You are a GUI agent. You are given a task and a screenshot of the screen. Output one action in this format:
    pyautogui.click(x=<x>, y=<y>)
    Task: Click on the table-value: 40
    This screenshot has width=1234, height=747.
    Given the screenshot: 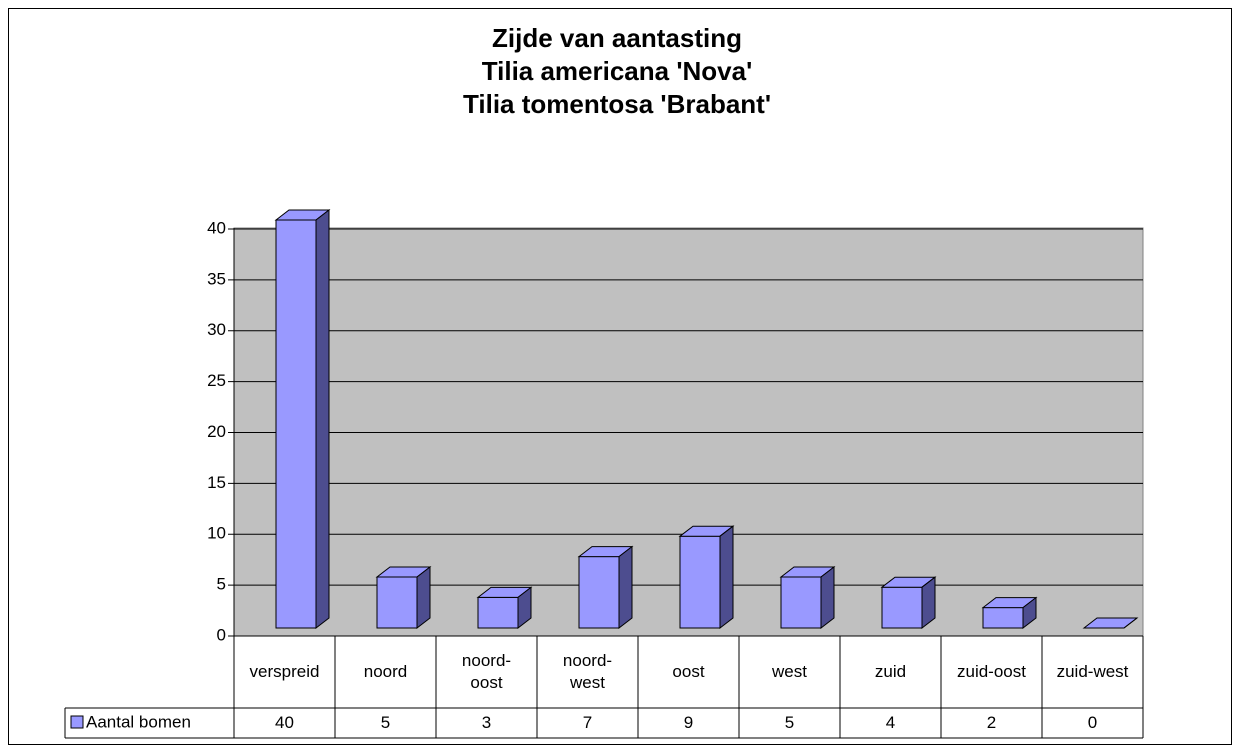 What is the action you would take?
    pyautogui.click(x=284, y=722)
    